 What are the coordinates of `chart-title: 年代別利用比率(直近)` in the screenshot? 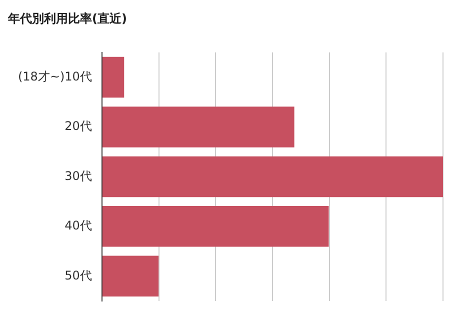 It's located at (67, 18).